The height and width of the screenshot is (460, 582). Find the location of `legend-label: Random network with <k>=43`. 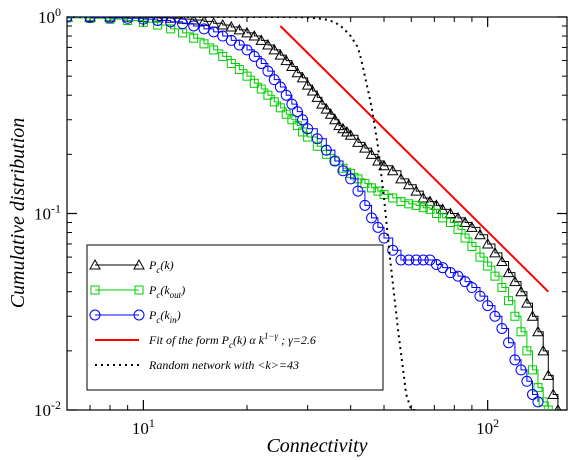

legend-label: Random network with <k>=43 is located at coordinates (223, 365).